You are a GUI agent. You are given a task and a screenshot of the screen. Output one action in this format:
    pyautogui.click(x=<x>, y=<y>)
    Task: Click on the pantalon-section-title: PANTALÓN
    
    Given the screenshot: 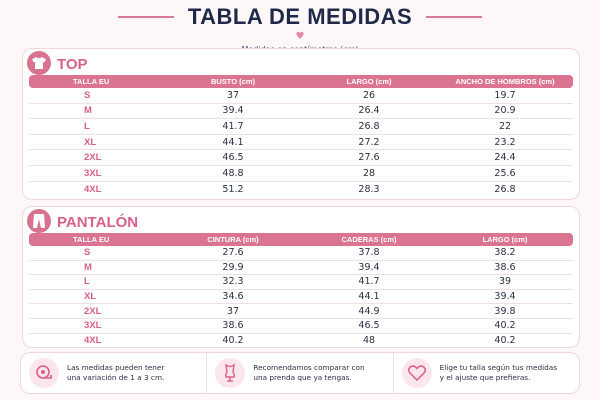 What is the action you would take?
    pyautogui.click(x=98, y=222)
    